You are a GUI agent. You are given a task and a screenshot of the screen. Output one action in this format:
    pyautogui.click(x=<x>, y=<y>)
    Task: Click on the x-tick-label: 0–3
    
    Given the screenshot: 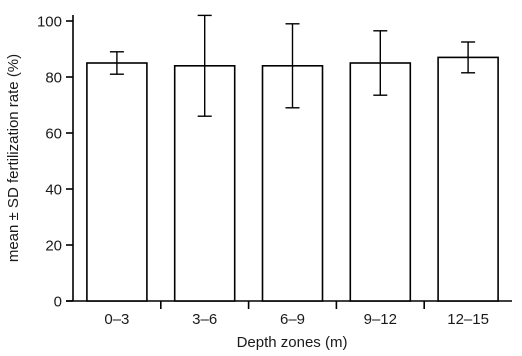 What is the action you would take?
    pyautogui.click(x=116, y=319)
    